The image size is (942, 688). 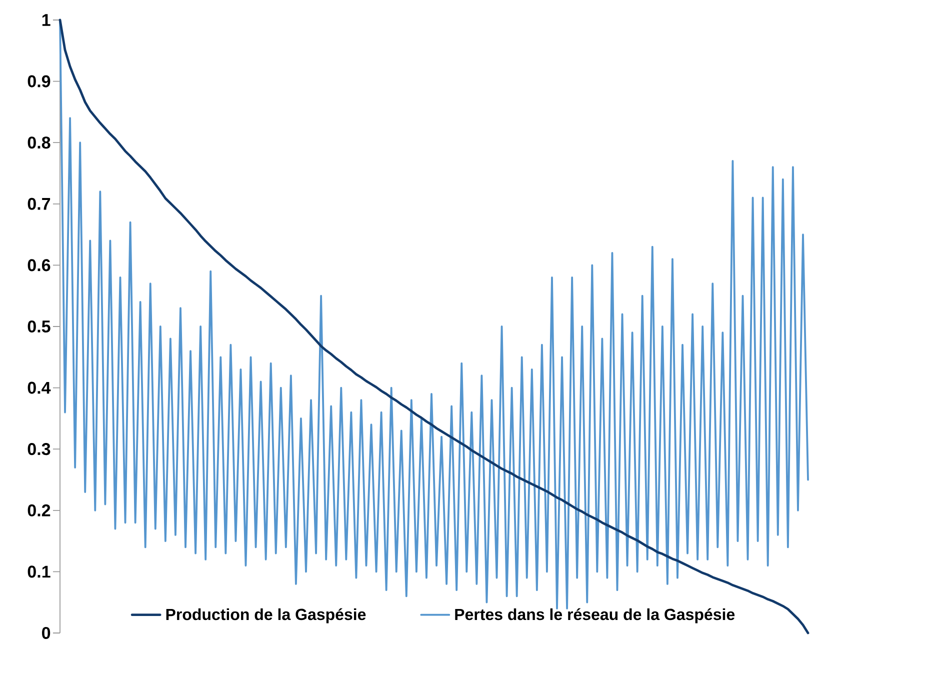 I want to click on y-tick-label: 0.1, so click(x=39, y=572).